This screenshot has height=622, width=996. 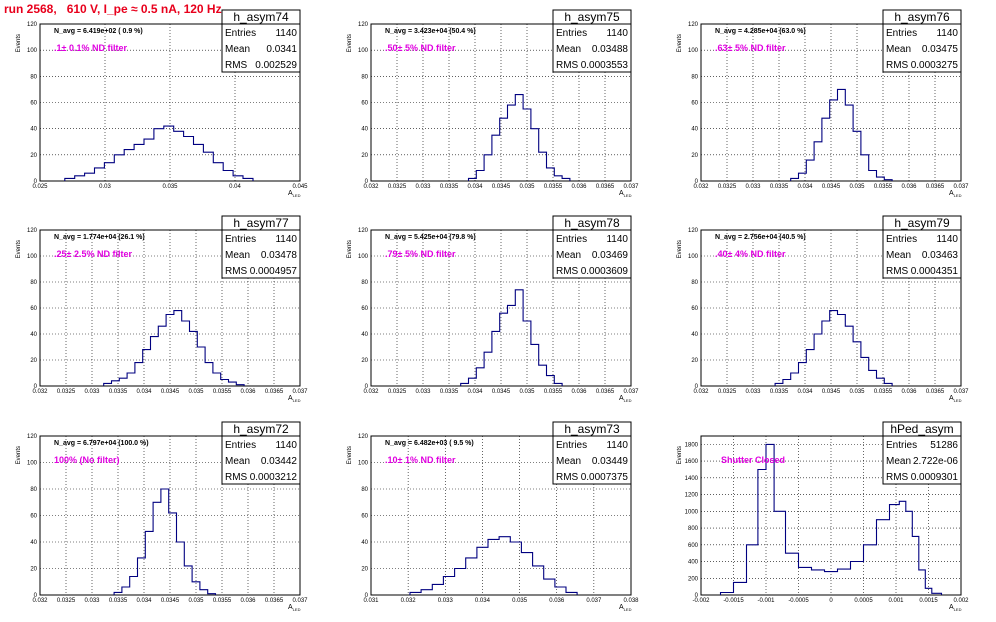 I want to click on x-tick-label: 0.037, so click(x=961, y=392).